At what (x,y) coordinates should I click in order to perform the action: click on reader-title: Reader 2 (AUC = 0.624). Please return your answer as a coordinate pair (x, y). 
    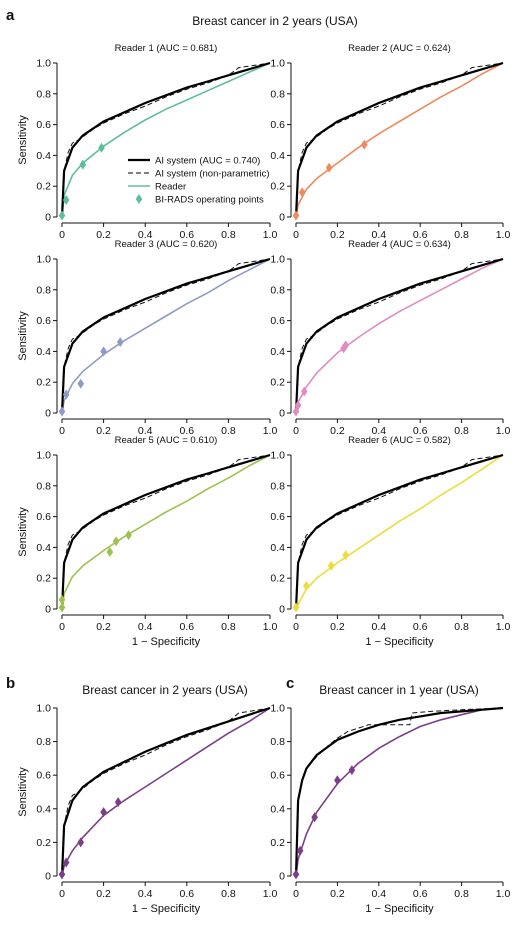
    Looking at the image, I should click on (399, 48).